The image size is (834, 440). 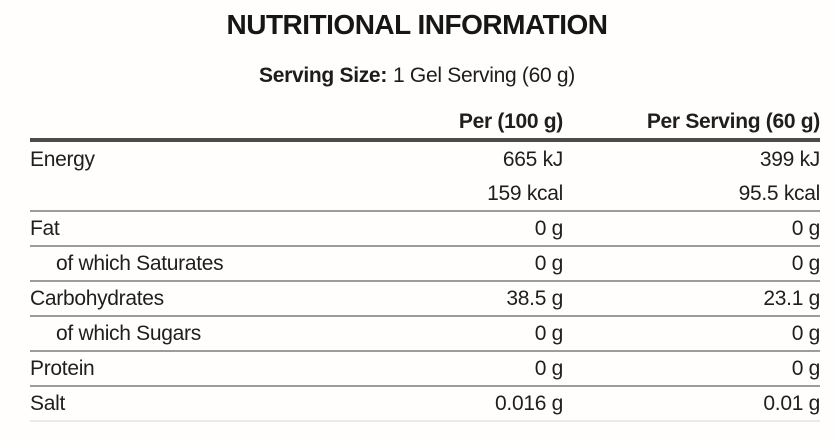 I want to click on row-label: Energy, so click(x=62, y=159).